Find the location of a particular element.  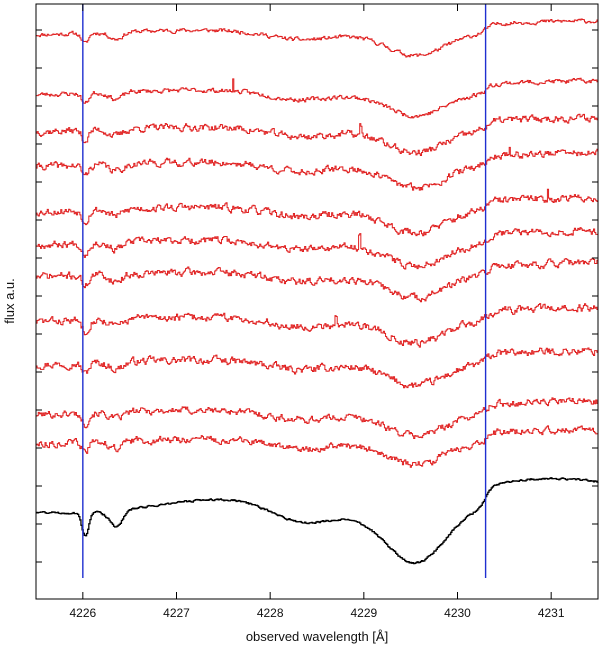

template-spectrum-line is located at coordinates (317, 521).